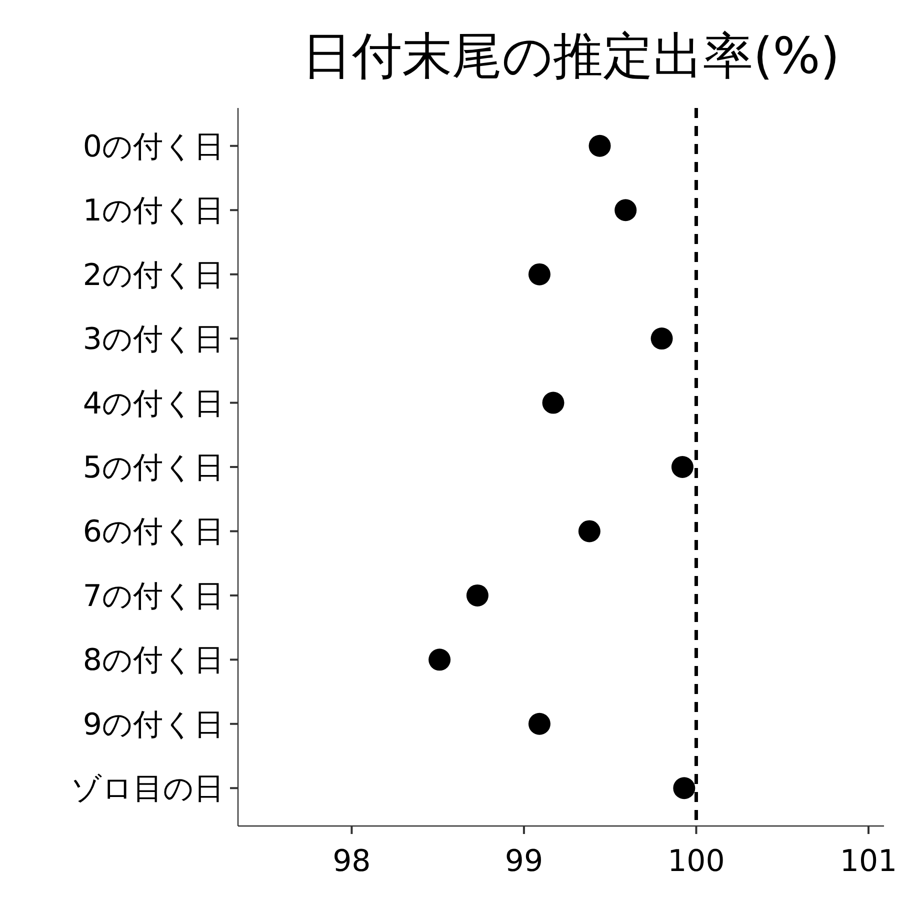 This screenshot has width=900, height=900. I want to click on y-tick-label: ゾロ目の日, so click(147, 789).